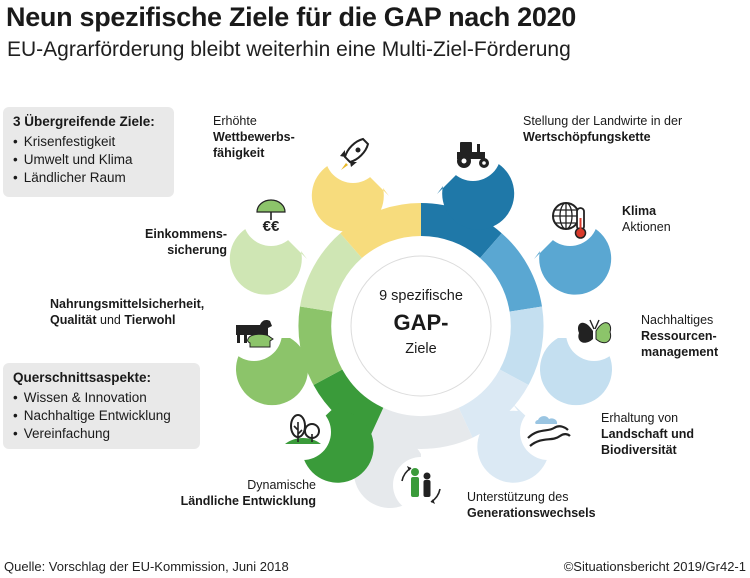  What do you see at coordinates (581, 355) in the screenshot?
I see `pin-resources` at bounding box center [581, 355].